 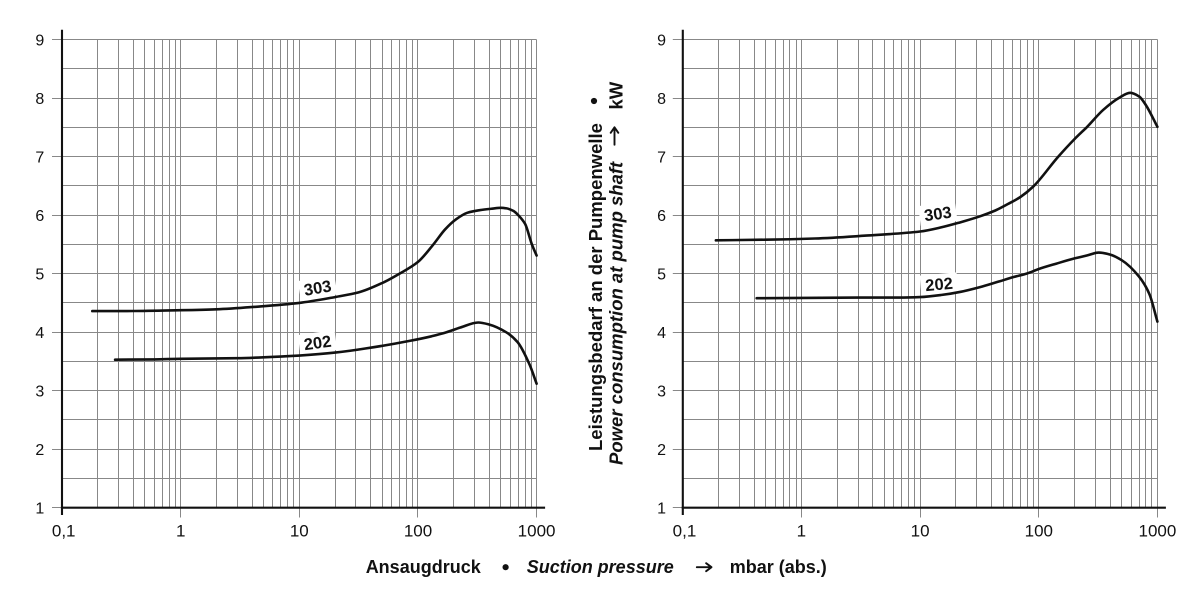 I want to click on svg-text:Leistungsbedarf an der Pumpenw: Leistungsbedarf an der Pumpenwelle, so click(x=595, y=287).